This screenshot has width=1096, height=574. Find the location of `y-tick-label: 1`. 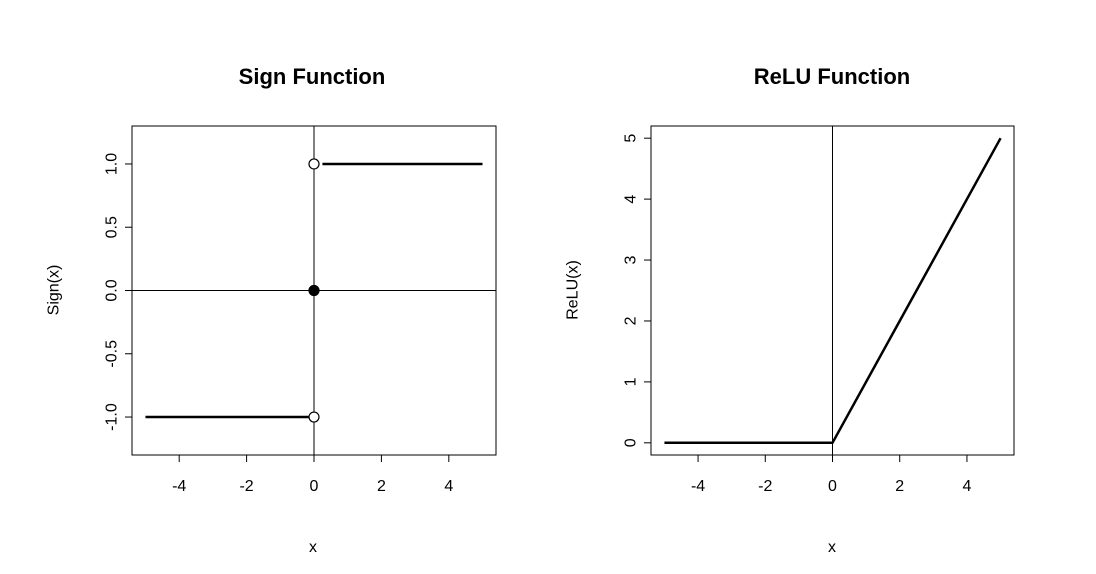

y-tick-label: 1 is located at coordinates (631, 381).